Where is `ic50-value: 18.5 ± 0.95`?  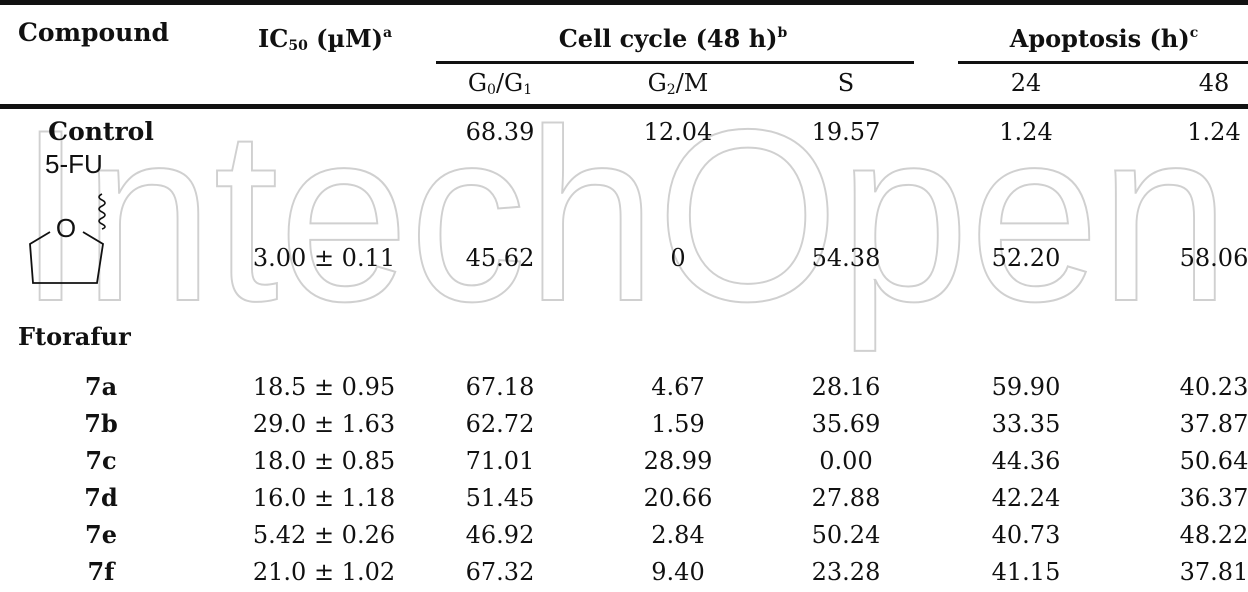
ic50-value: 18.5 ± 0.95 is located at coordinates (324, 387).